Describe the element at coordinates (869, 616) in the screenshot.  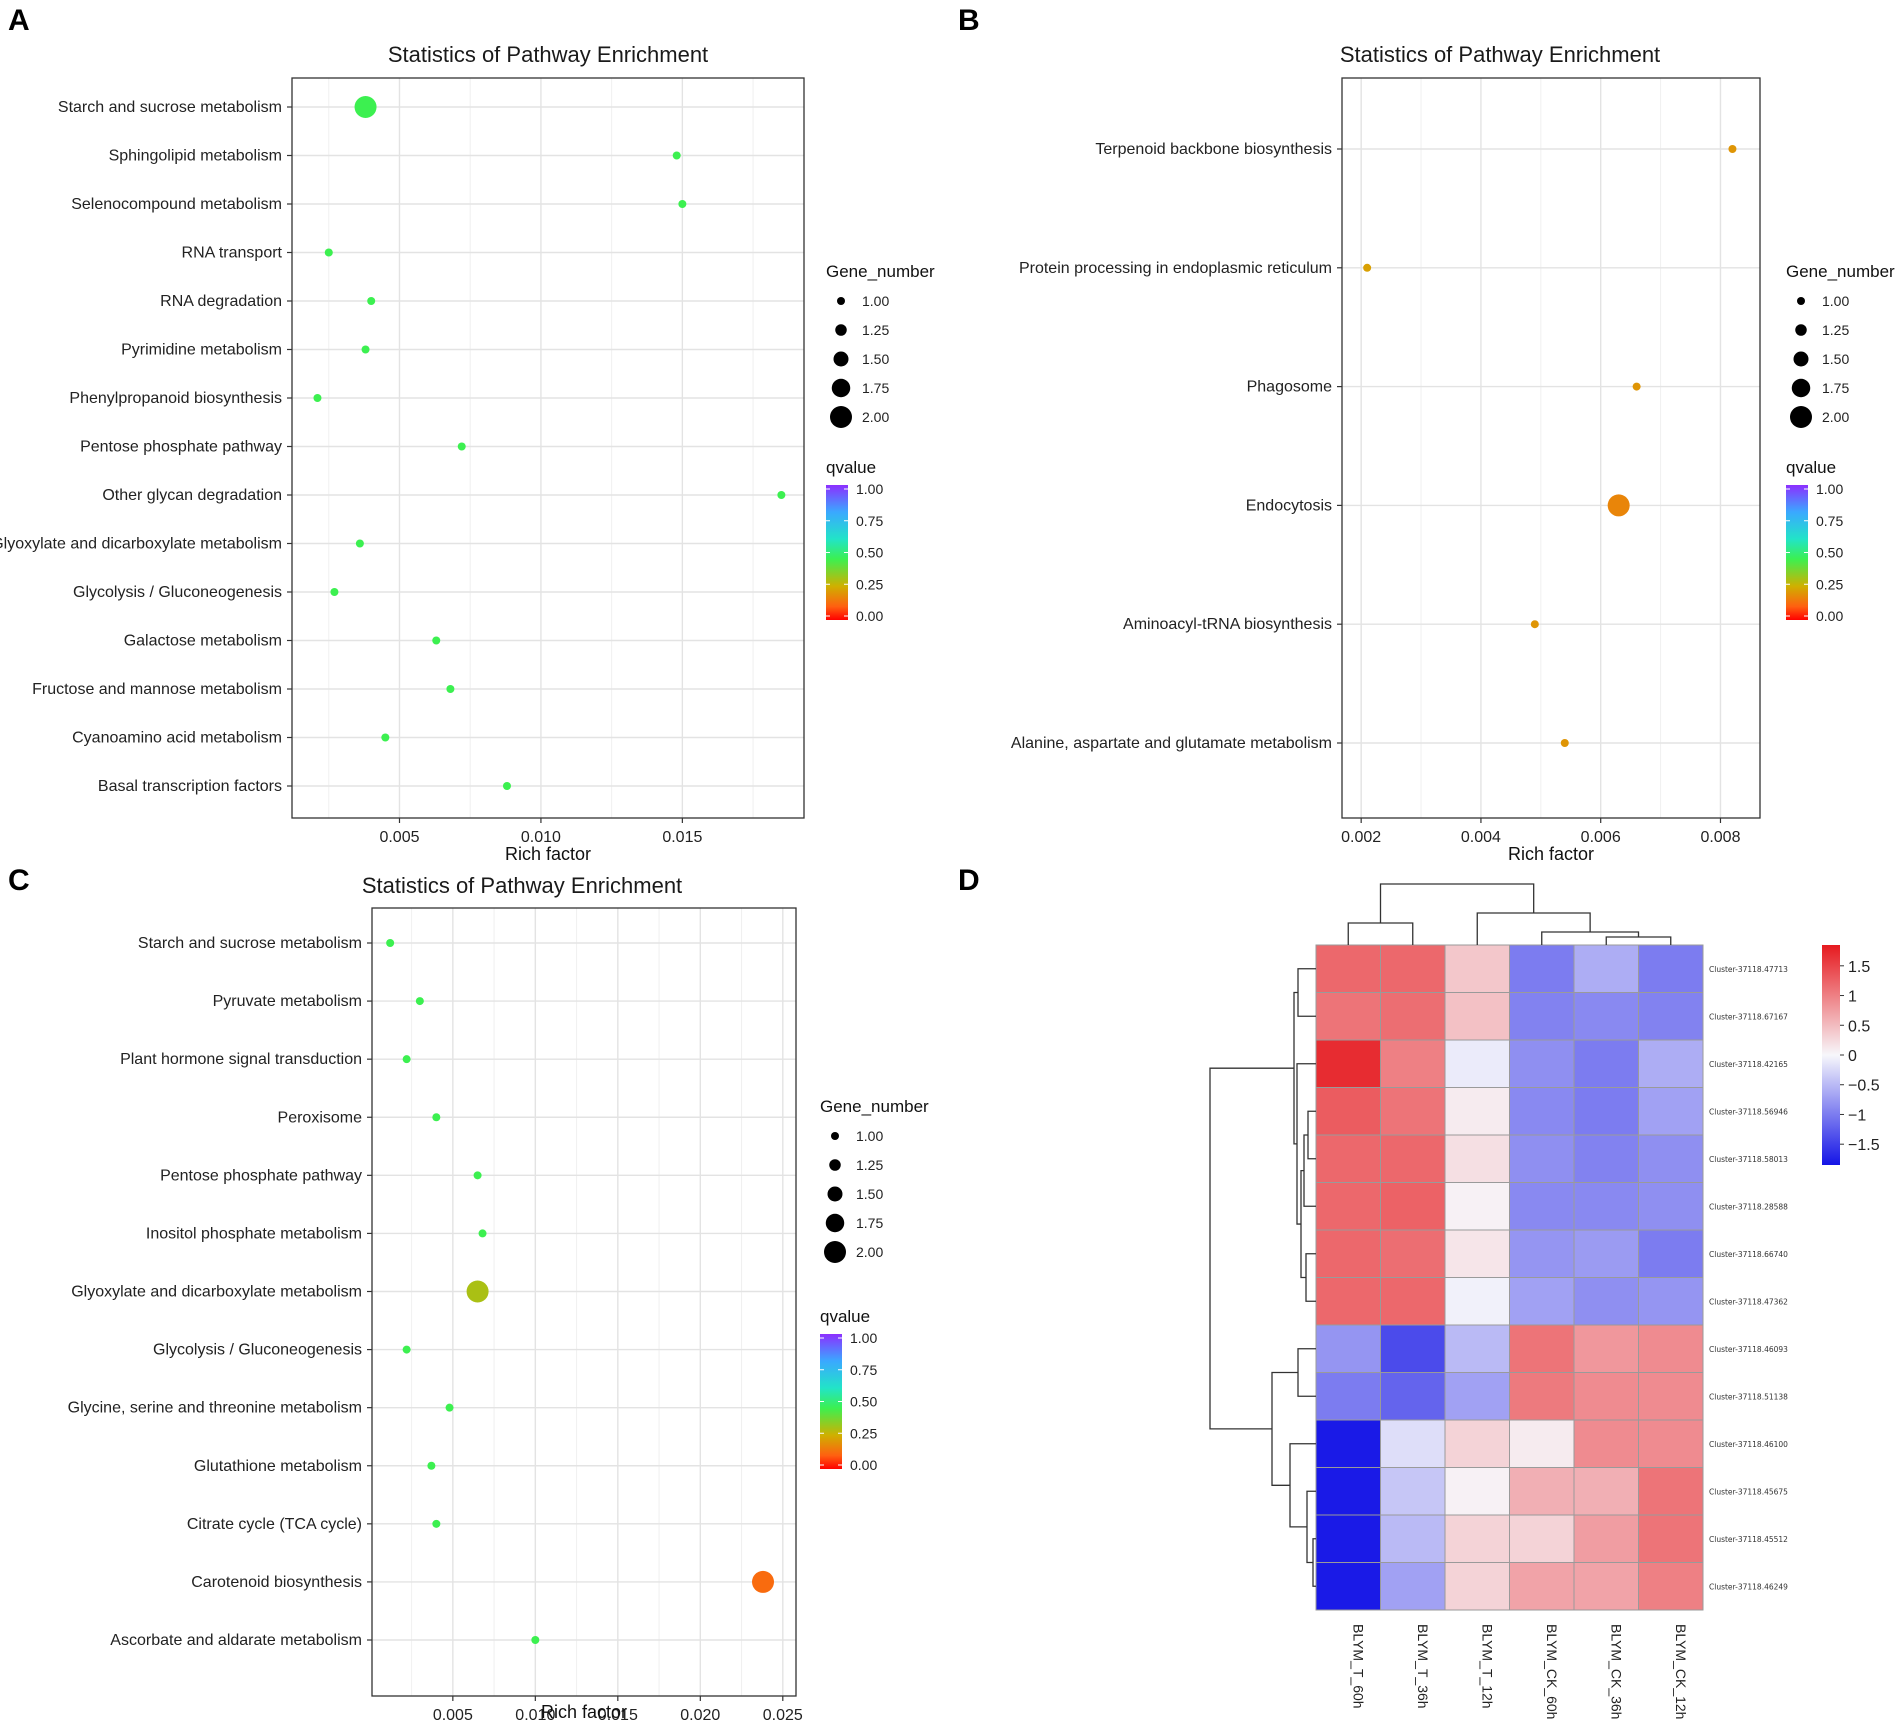
I see `qvalue-legend-label: 0.00` at that location.